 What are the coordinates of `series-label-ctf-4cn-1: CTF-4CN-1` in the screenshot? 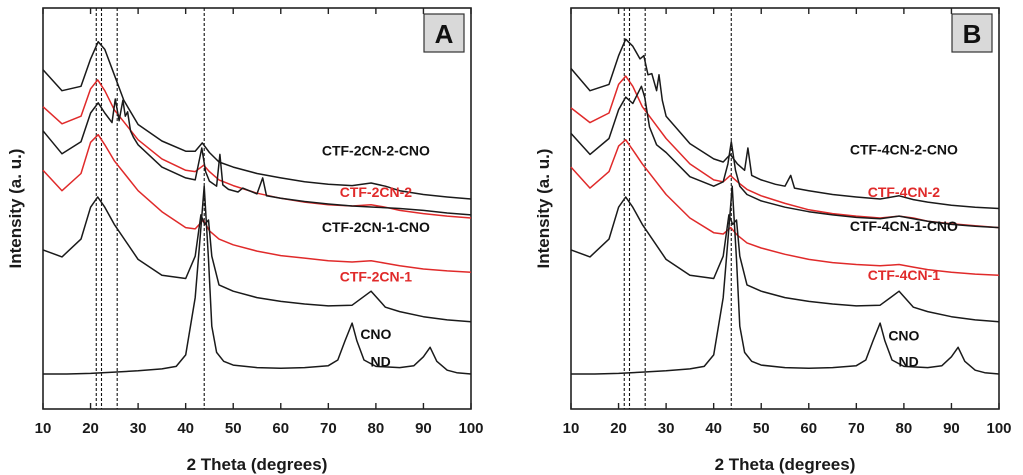 It's located at (904, 275).